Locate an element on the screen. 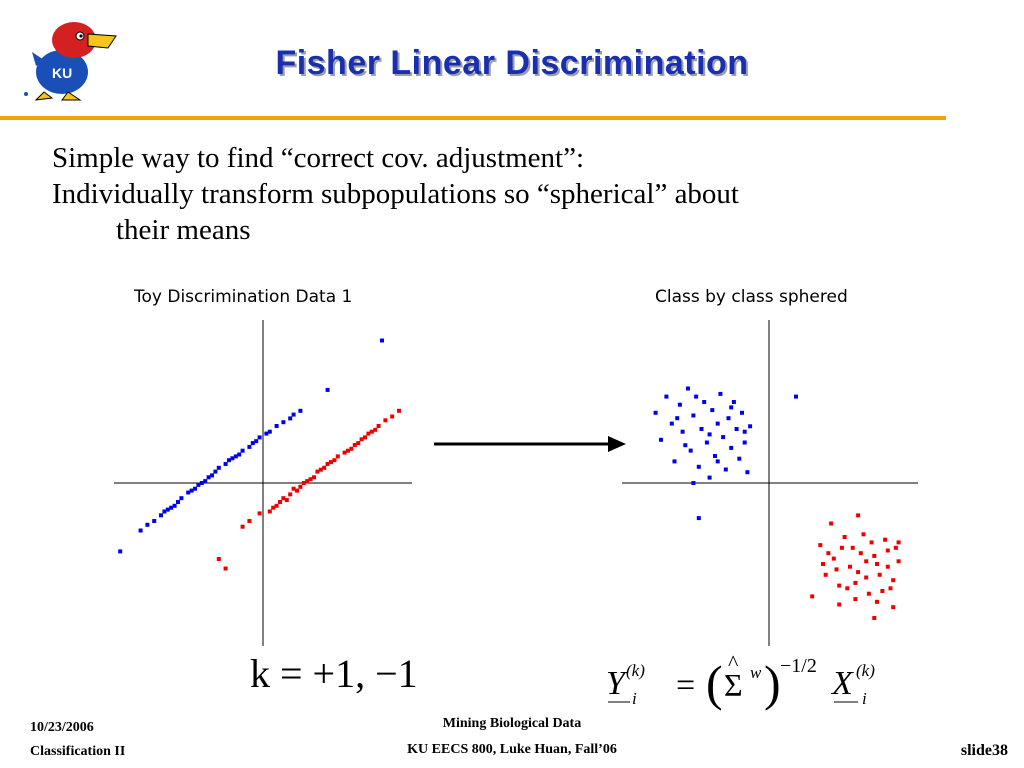 The width and height of the screenshot is (1024, 768). formula-X: X is located at coordinates (842, 683).